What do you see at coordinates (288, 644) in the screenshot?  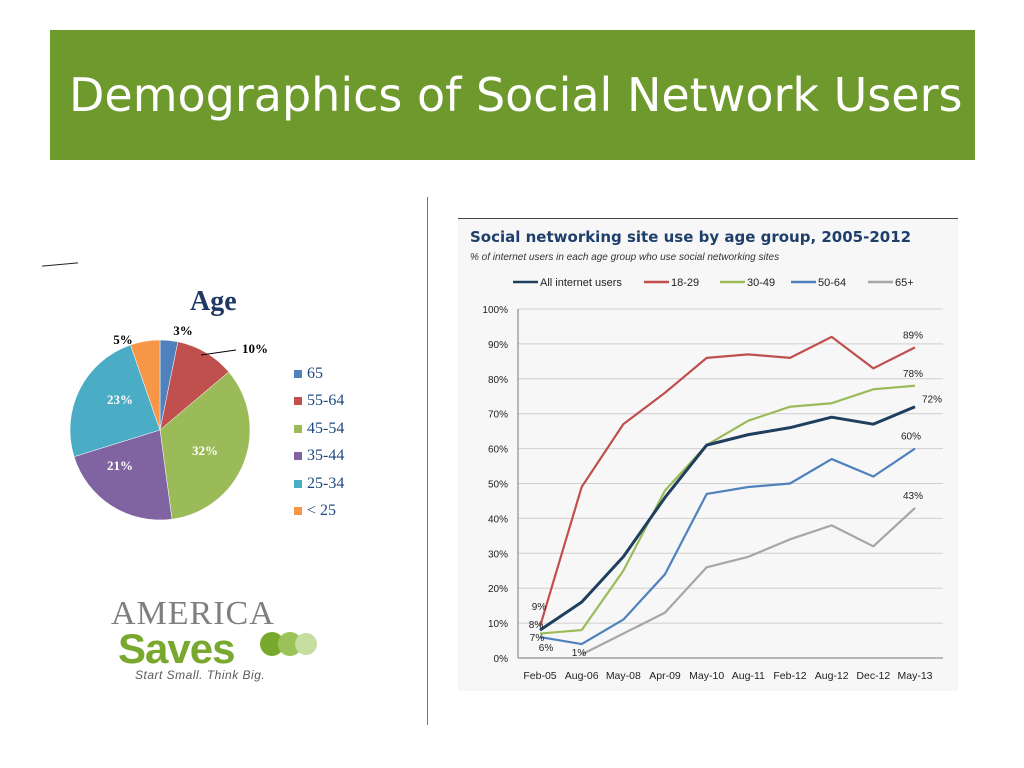 I see `logo-circles-icon` at bounding box center [288, 644].